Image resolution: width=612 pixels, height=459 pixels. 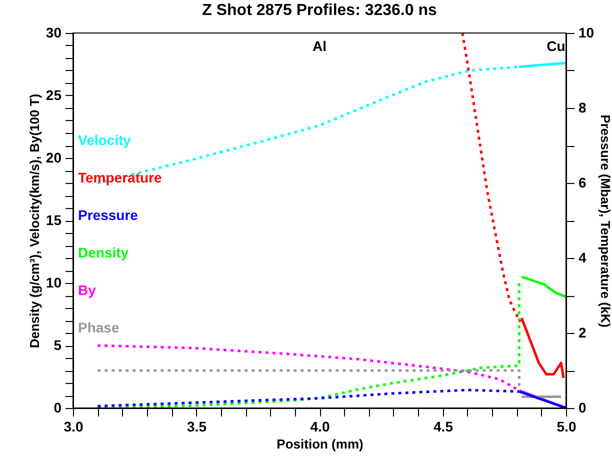 What do you see at coordinates (582, 258) in the screenshot?
I see `y2-tick-label: 4` at bounding box center [582, 258].